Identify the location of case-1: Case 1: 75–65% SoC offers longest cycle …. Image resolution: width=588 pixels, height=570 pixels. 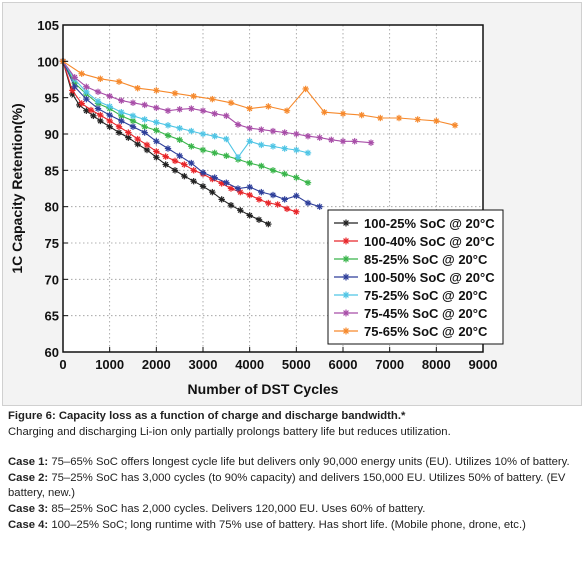
(295, 463).